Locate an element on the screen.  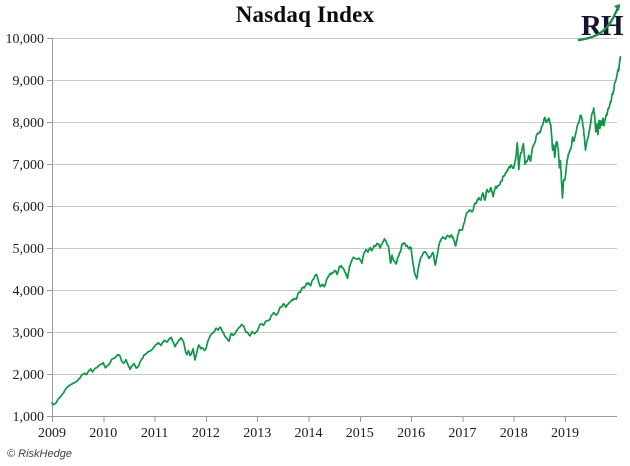
y-tick-label: 7,000 is located at coordinates (29, 165).